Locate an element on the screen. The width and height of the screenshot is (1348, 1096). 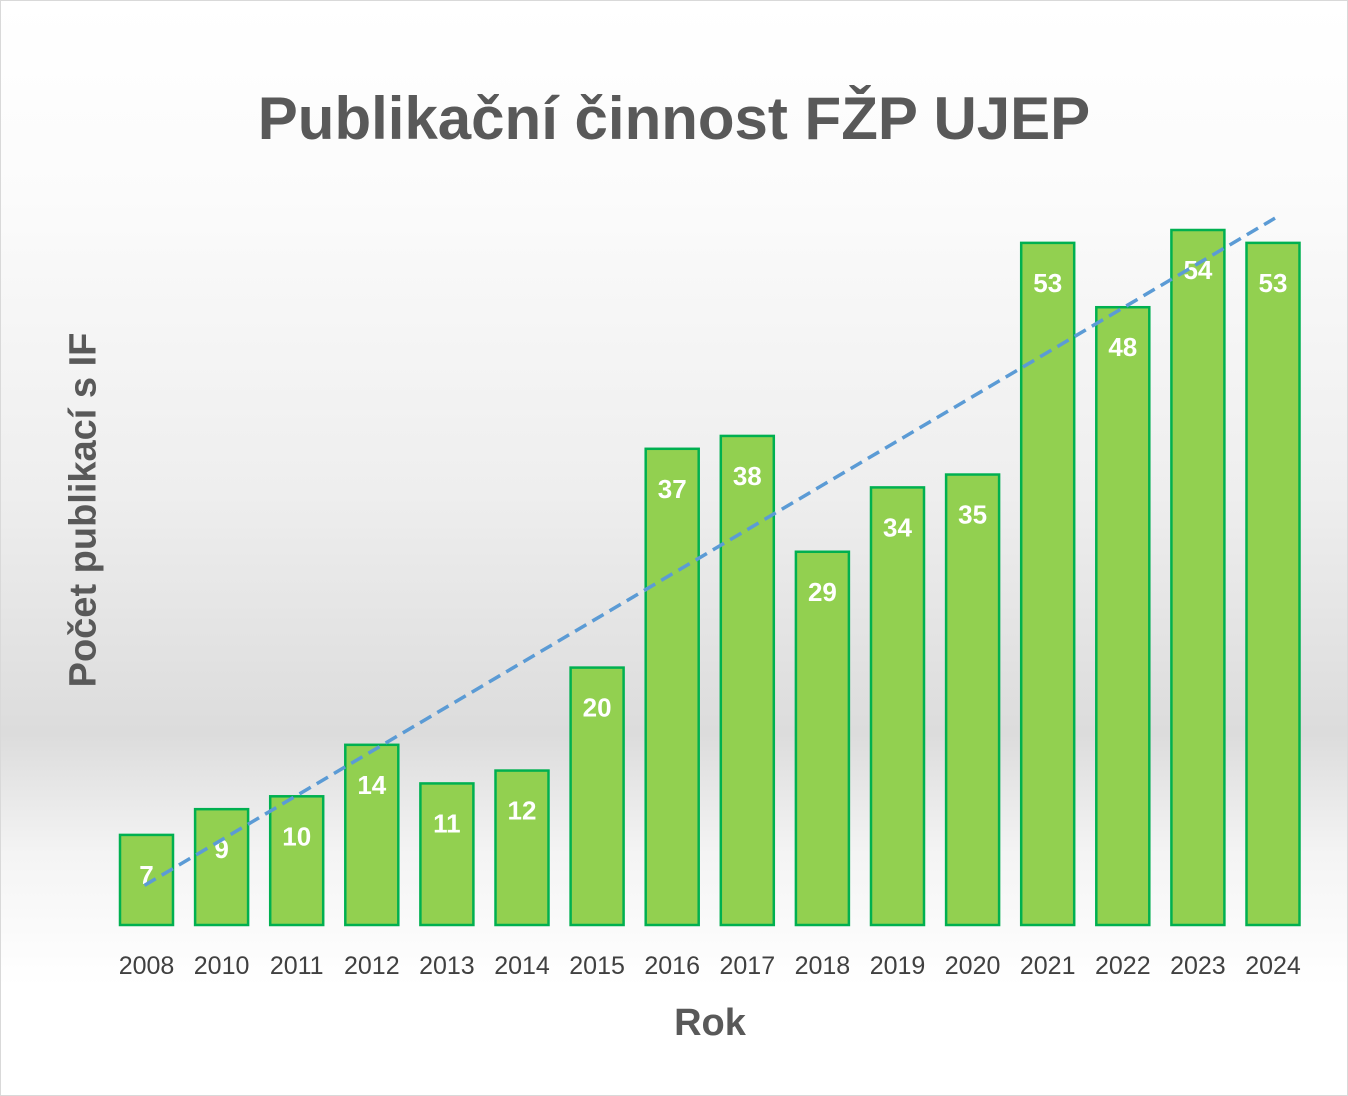
data-label-2022: 48 is located at coordinates (1122, 347).